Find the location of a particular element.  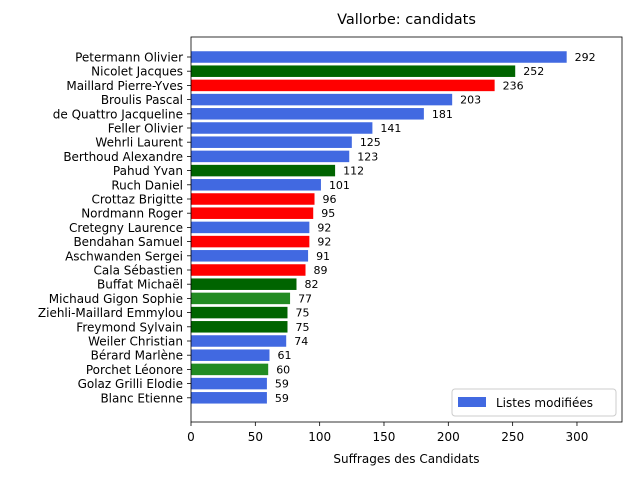

legend-swatch is located at coordinates (472, 402).